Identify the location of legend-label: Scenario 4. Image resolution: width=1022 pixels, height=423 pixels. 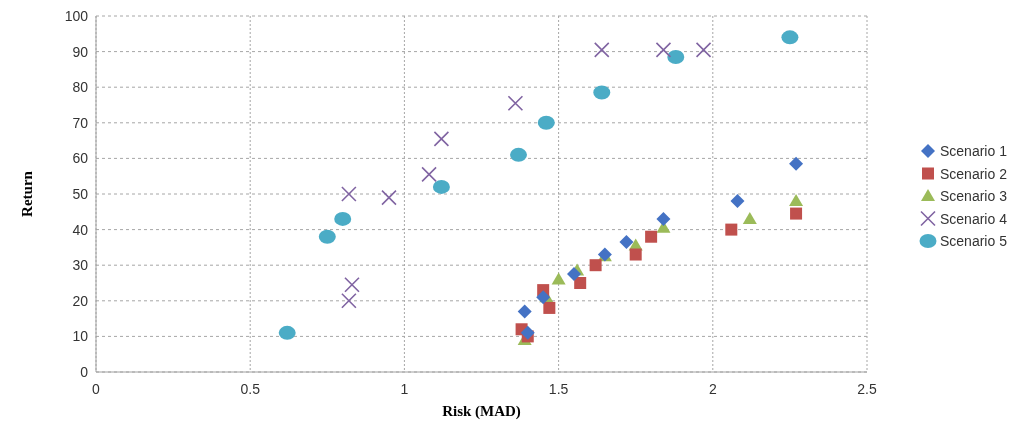
(974, 218).